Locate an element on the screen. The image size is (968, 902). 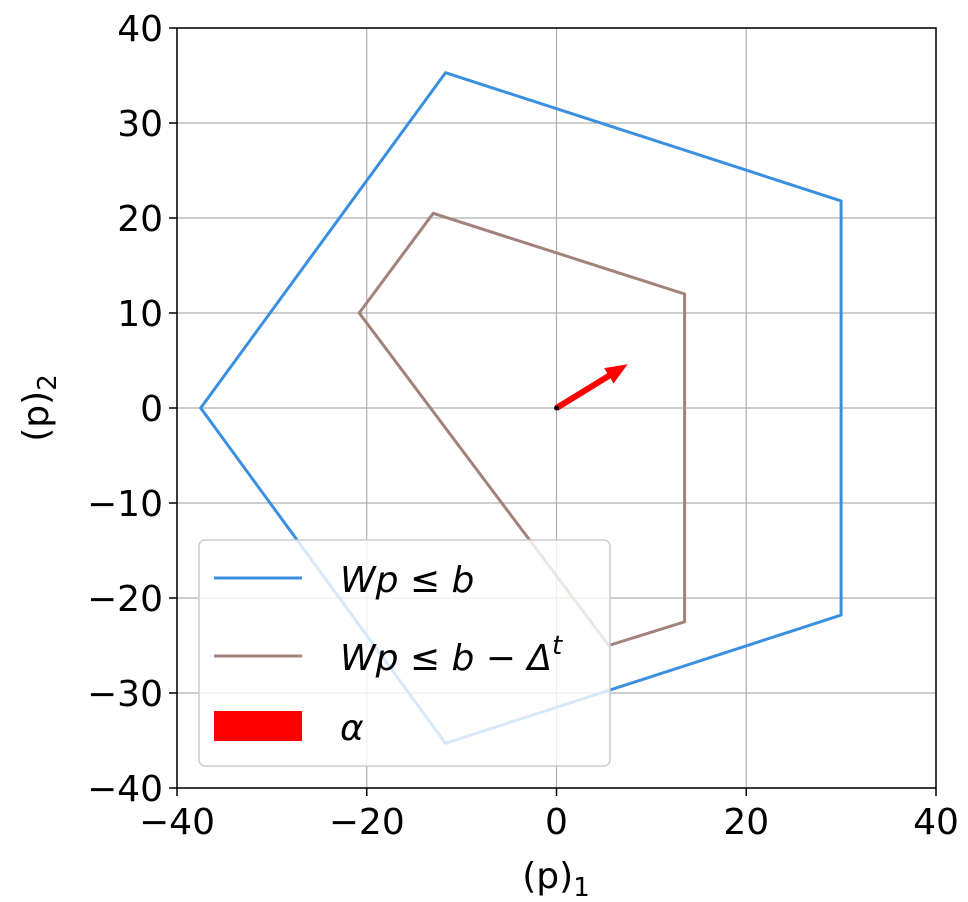
x-axis-ticks: −40 −20 0 20 40 is located at coordinates (549, 815).